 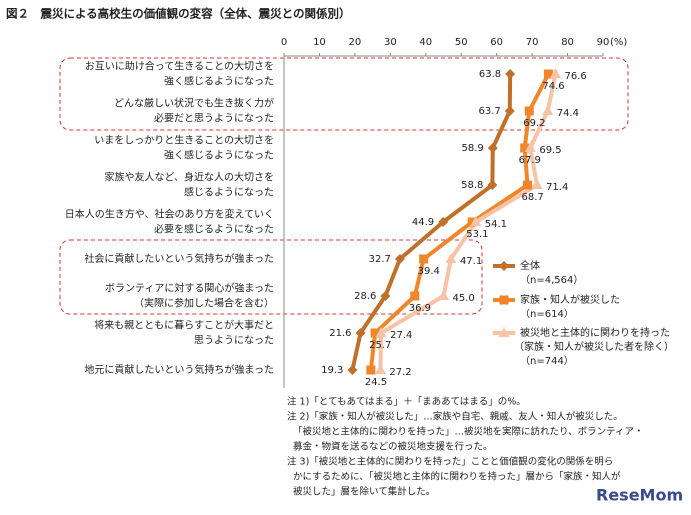 I want to click on note: 募金・物資を送るなどの被災地支援を行った。, so click(x=393, y=447).